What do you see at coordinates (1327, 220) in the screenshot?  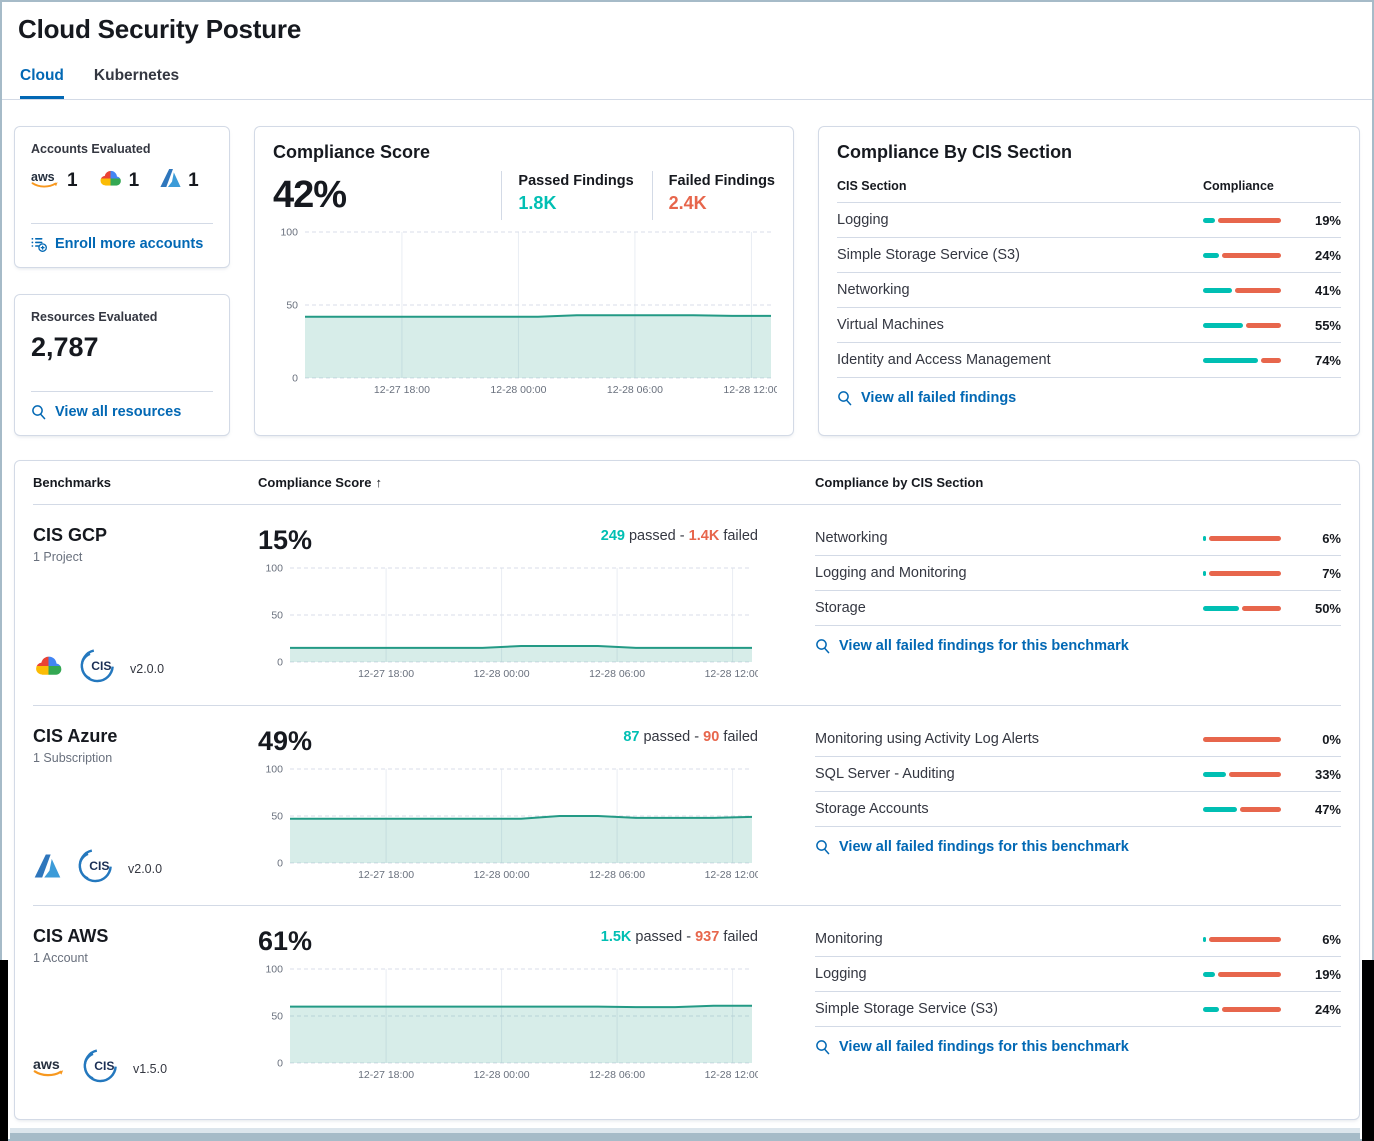 I see `compliance-pct: 19%` at bounding box center [1327, 220].